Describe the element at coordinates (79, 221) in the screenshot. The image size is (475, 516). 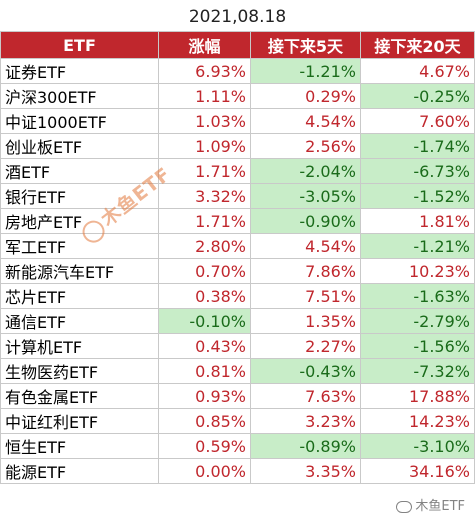
I see `etf-name-cell: 房地产ETF` at that location.